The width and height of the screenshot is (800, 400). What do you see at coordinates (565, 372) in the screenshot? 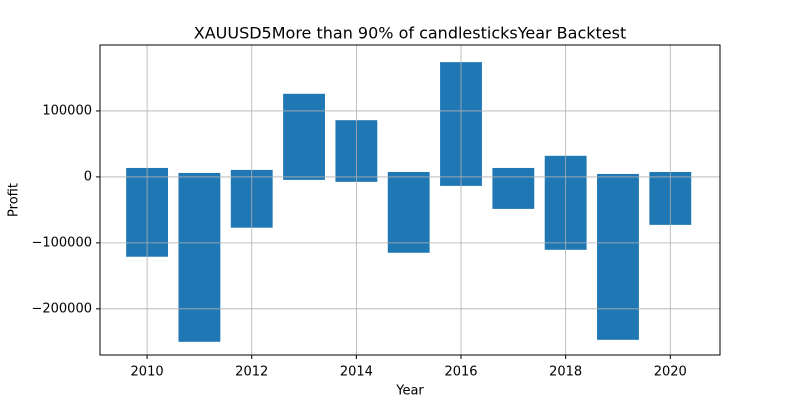
I see `x-tick-label: 2018` at bounding box center [565, 372].